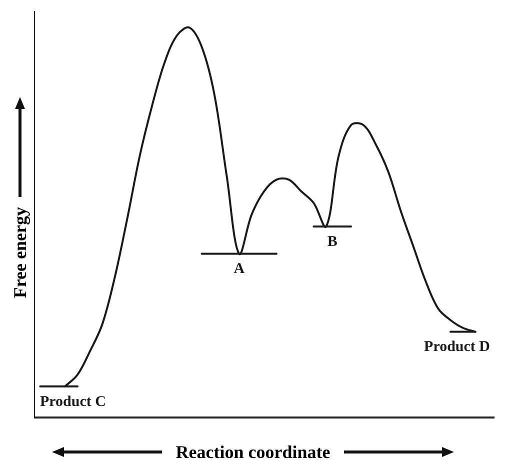 The image size is (506, 474). What do you see at coordinates (73, 402) in the screenshot?
I see `series-label: Product C` at bounding box center [73, 402].